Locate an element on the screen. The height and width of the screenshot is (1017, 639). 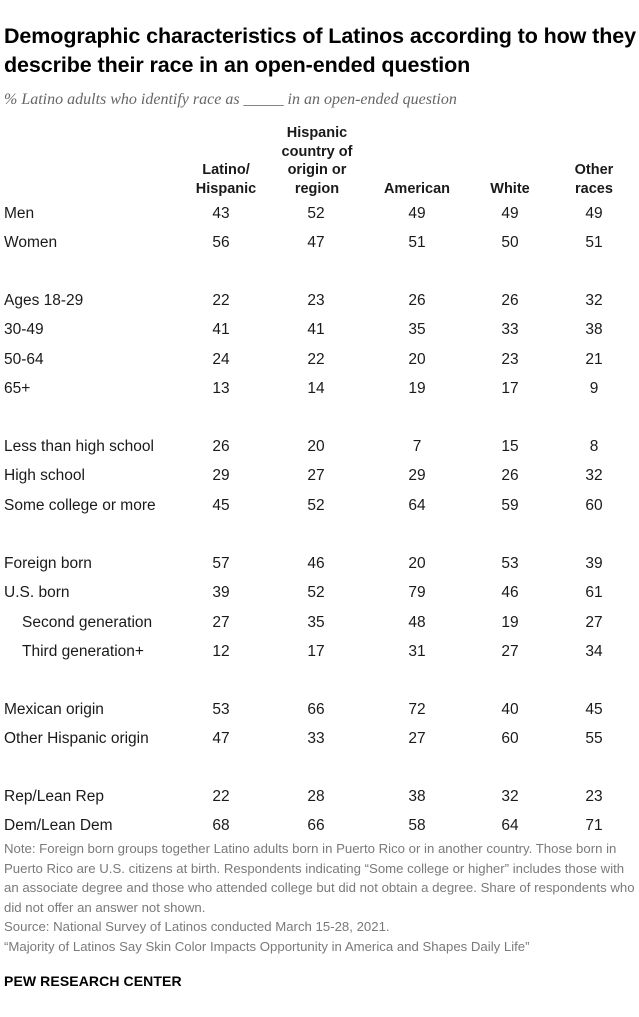
table-row: Dem/Lean Dem 68 66 58 64 71 is located at coordinates (319, 826).